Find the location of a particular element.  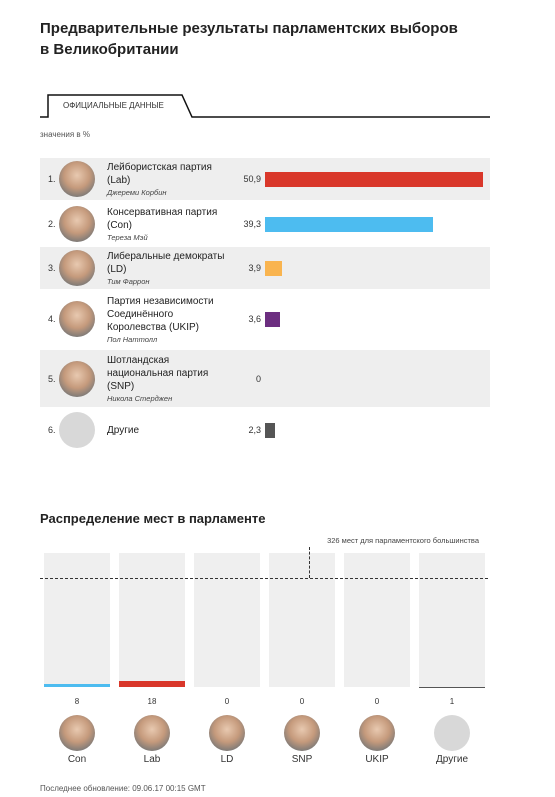

leader-name: Никола Стерджен is located at coordinates (140, 398).